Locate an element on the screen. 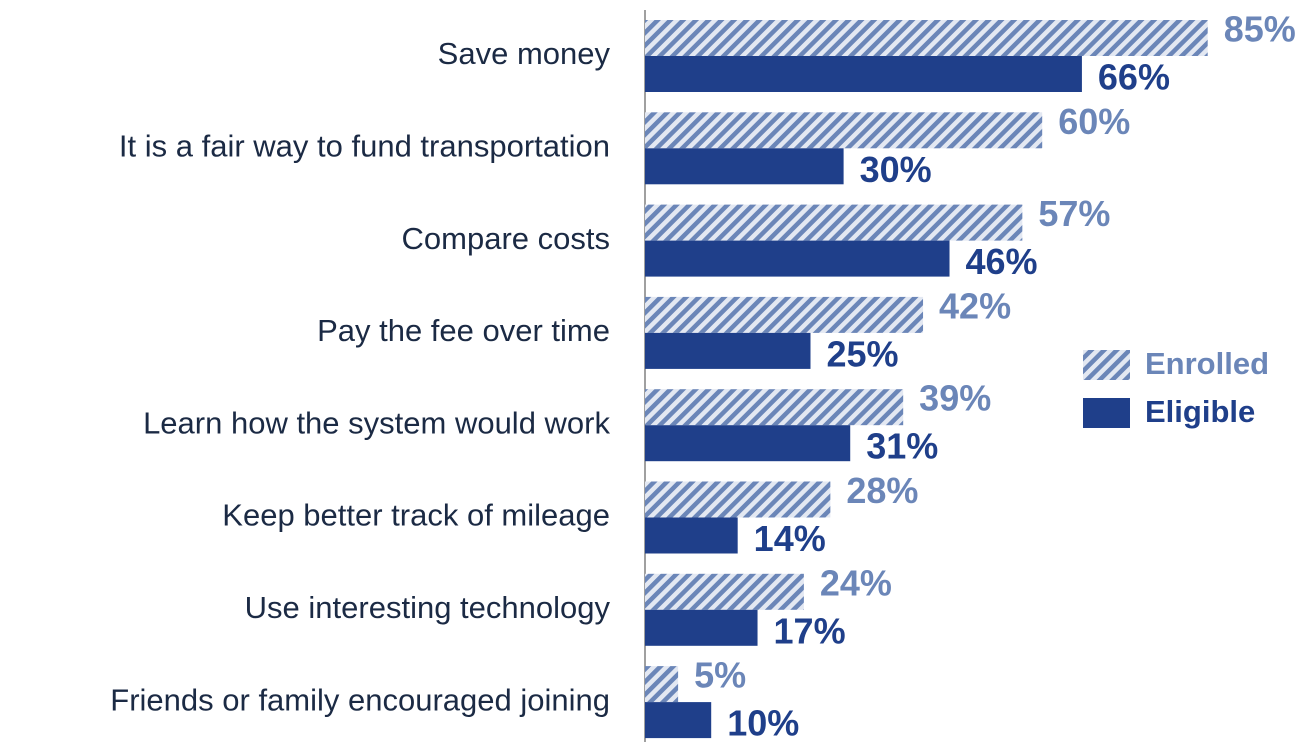  category-label: Keep better track of mileage is located at coordinates (416, 515).